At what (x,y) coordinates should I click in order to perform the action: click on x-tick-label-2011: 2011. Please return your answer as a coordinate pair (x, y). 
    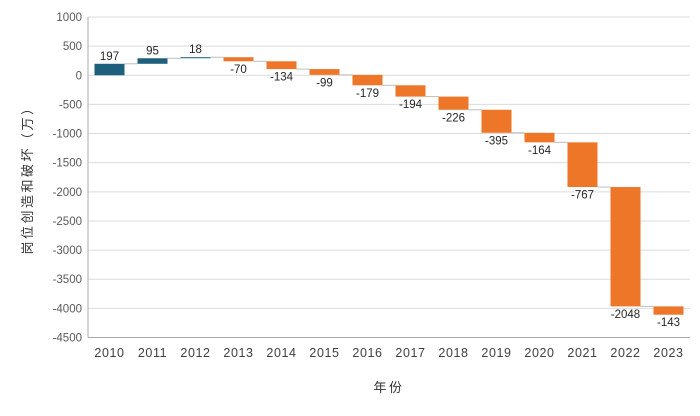
    Looking at the image, I should click on (152, 353).